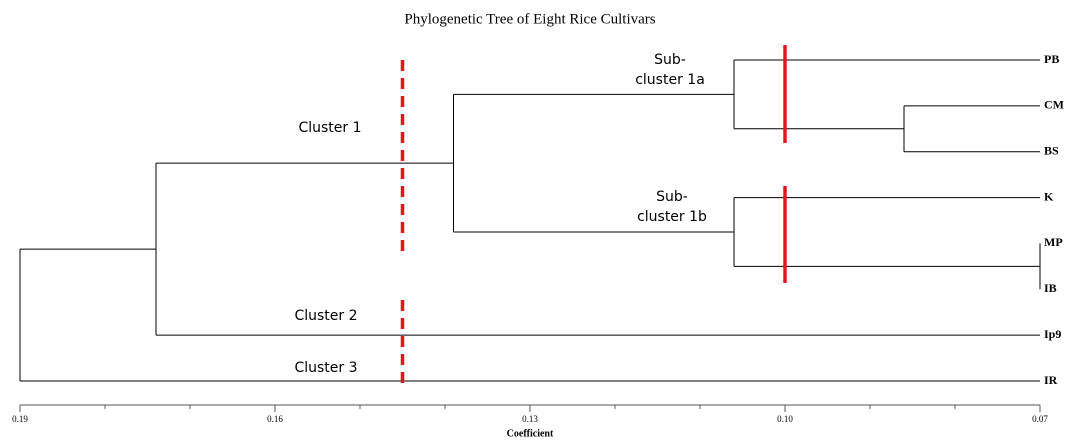  What do you see at coordinates (275, 419) in the screenshot?
I see `x-tick-label: 0.16` at bounding box center [275, 419].